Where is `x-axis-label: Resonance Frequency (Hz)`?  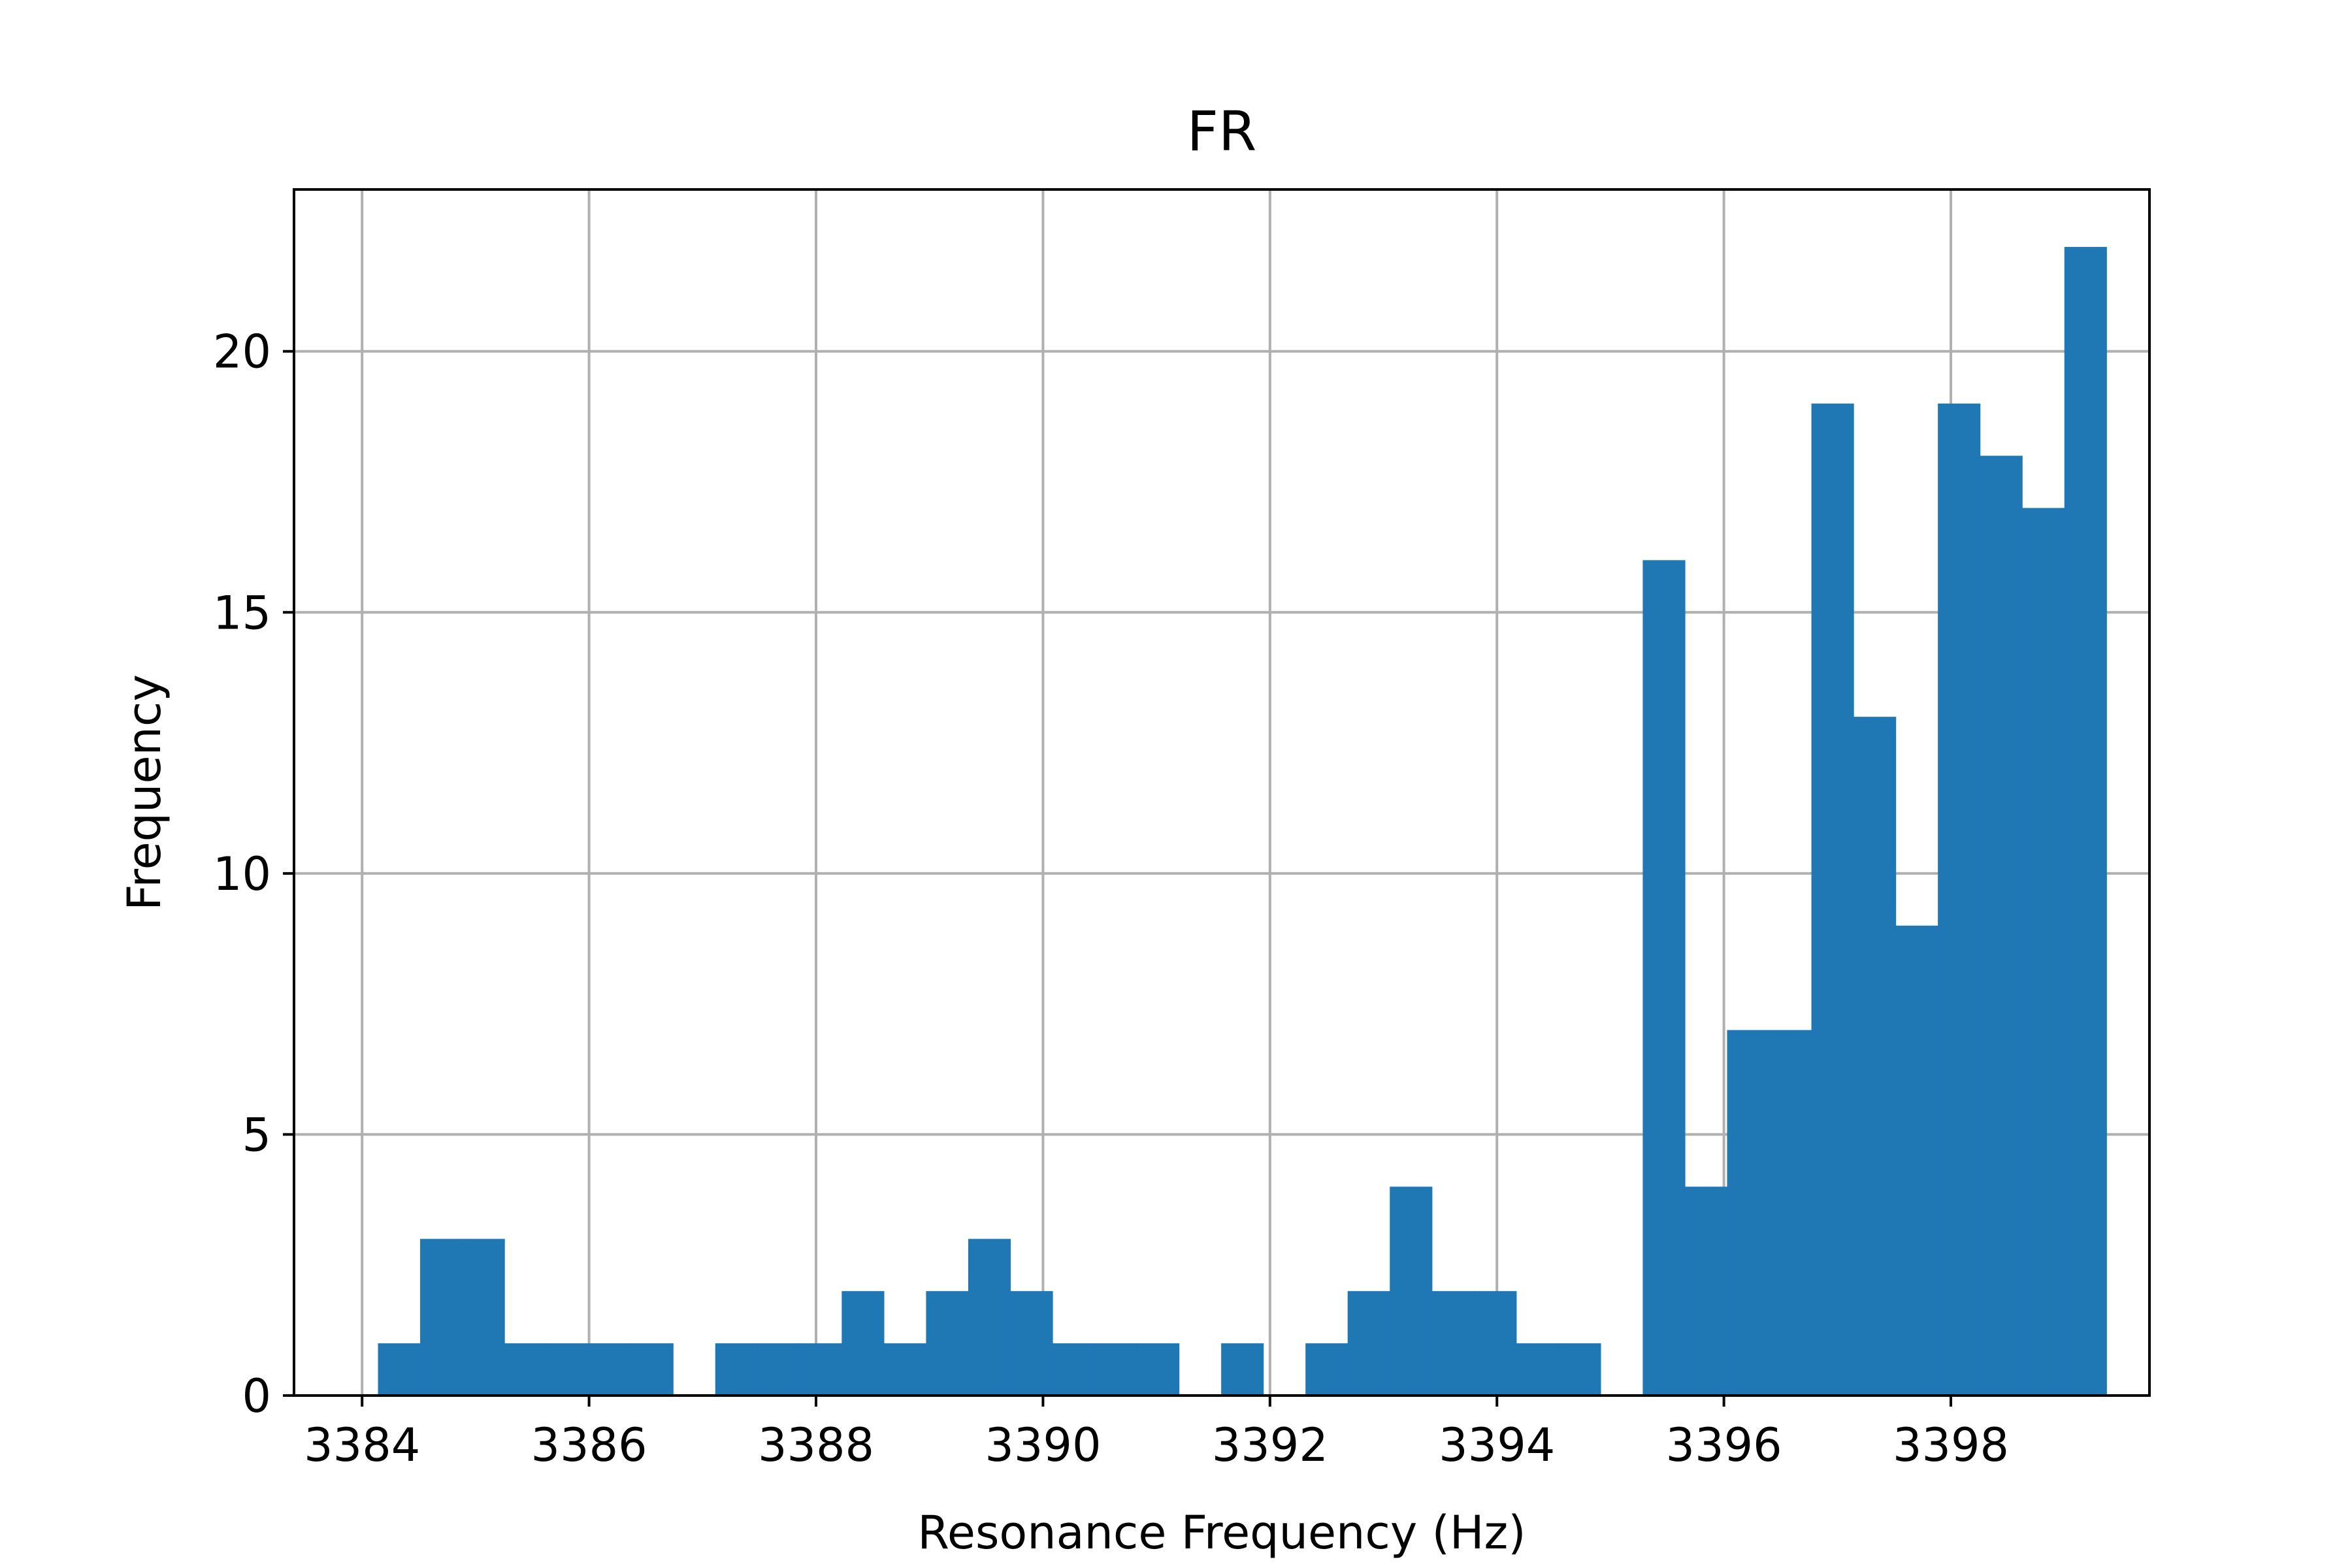
x-axis-label: Resonance Frequency (Hz) is located at coordinates (1221, 1533).